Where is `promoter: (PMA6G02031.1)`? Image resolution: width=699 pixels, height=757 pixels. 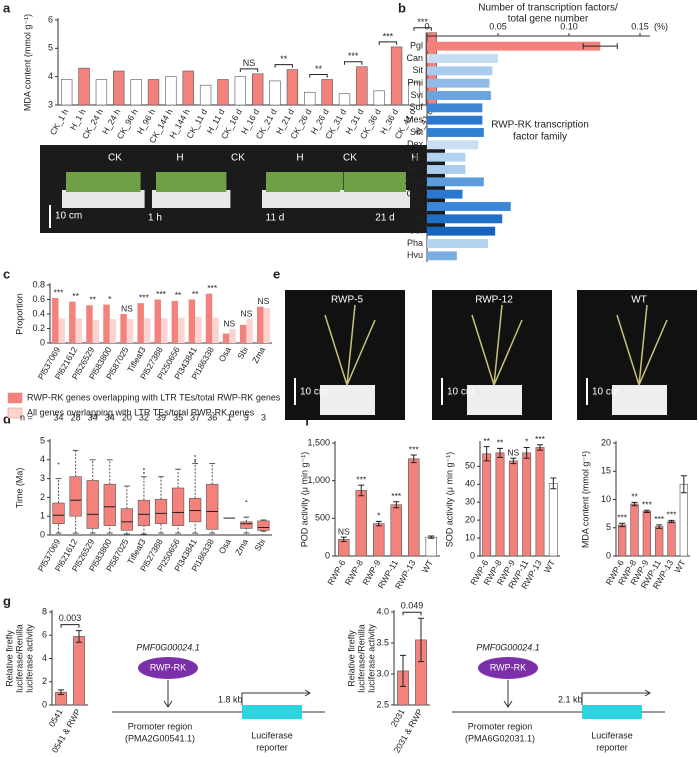
promoter: (PMA6G02031.1) is located at coordinates (500, 738).